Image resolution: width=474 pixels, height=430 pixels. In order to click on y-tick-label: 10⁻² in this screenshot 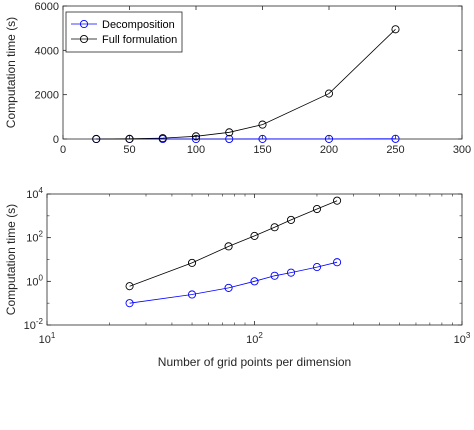, I will do `click(34, 324)`.